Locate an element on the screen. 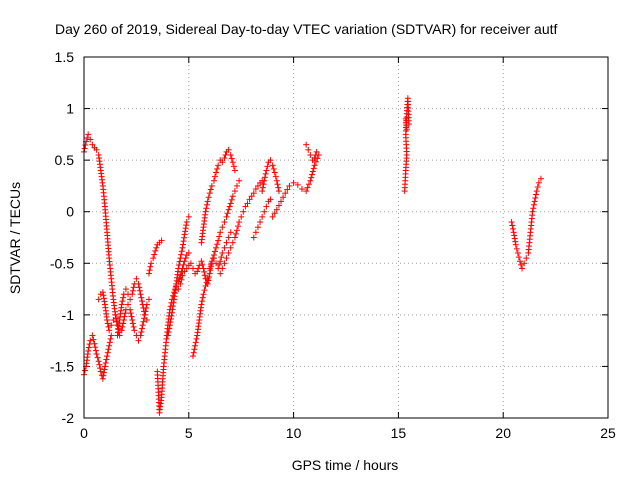 The width and height of the screenshot is (640, 480). x-tick-label: 5 is located at coordinates (189, 433).